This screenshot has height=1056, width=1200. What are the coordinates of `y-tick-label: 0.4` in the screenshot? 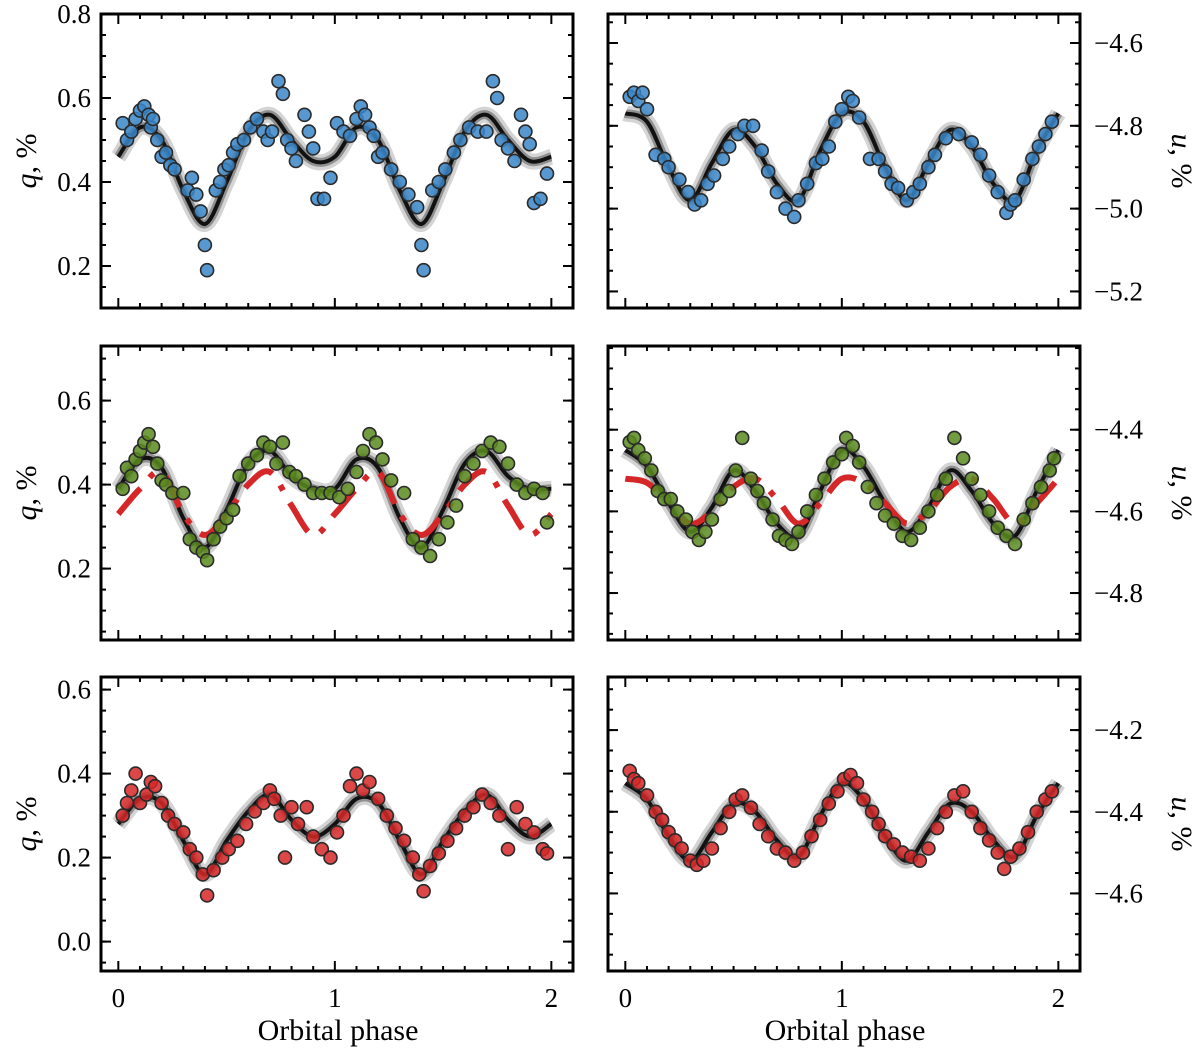 It's located at (74, 182).